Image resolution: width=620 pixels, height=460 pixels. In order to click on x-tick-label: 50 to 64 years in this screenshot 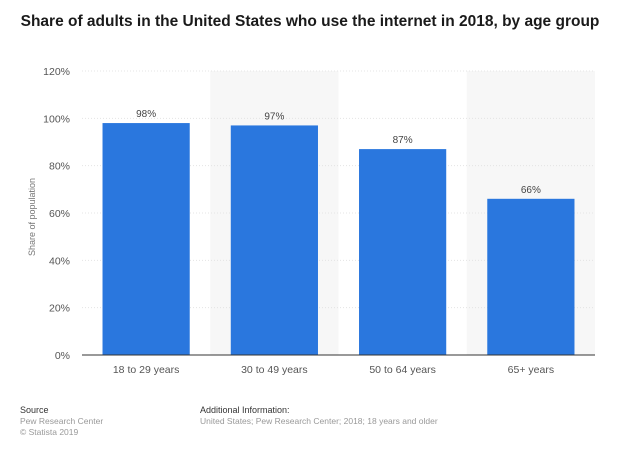, I will do `click(402, 370)`.